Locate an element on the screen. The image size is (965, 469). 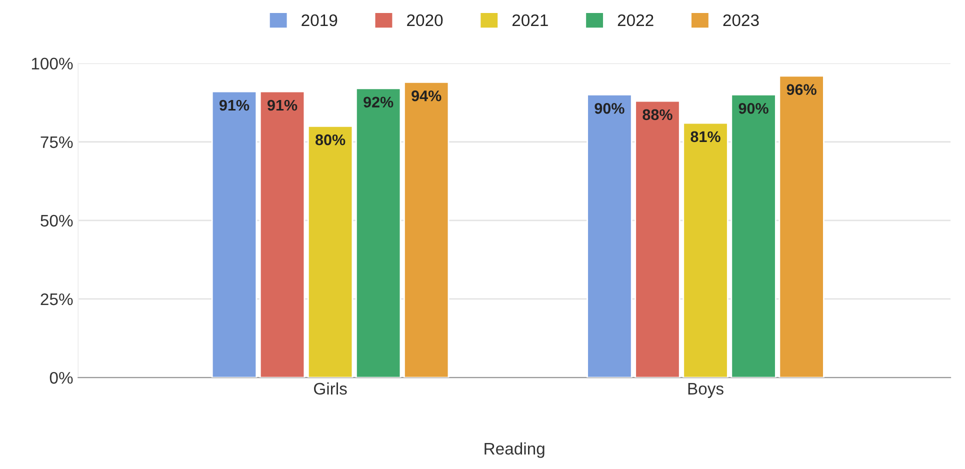
legend-label: 2022 is located at coordinates (636, 20).